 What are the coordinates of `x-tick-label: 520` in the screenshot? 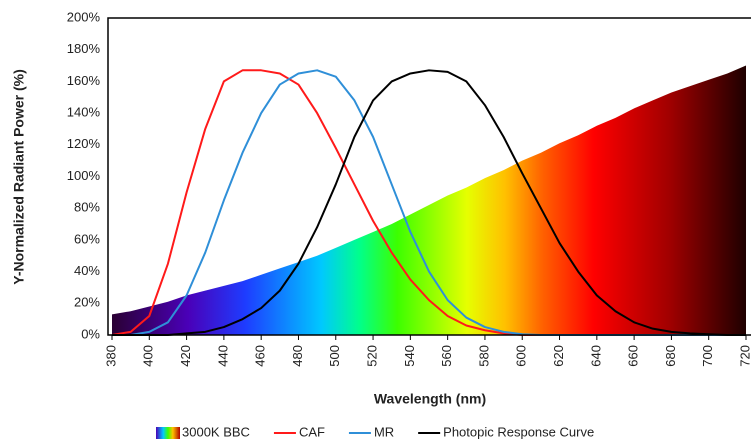 It's located at (371, 356).